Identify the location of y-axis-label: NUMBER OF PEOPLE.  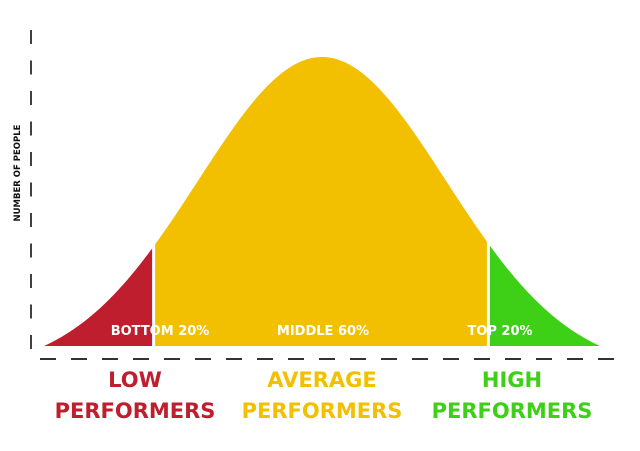
(18, 172).